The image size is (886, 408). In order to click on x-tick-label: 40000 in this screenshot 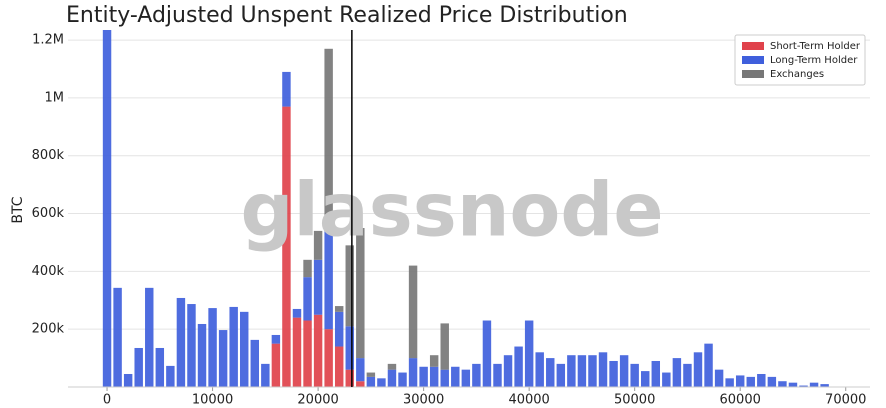, I will do `click(528, 400)`.